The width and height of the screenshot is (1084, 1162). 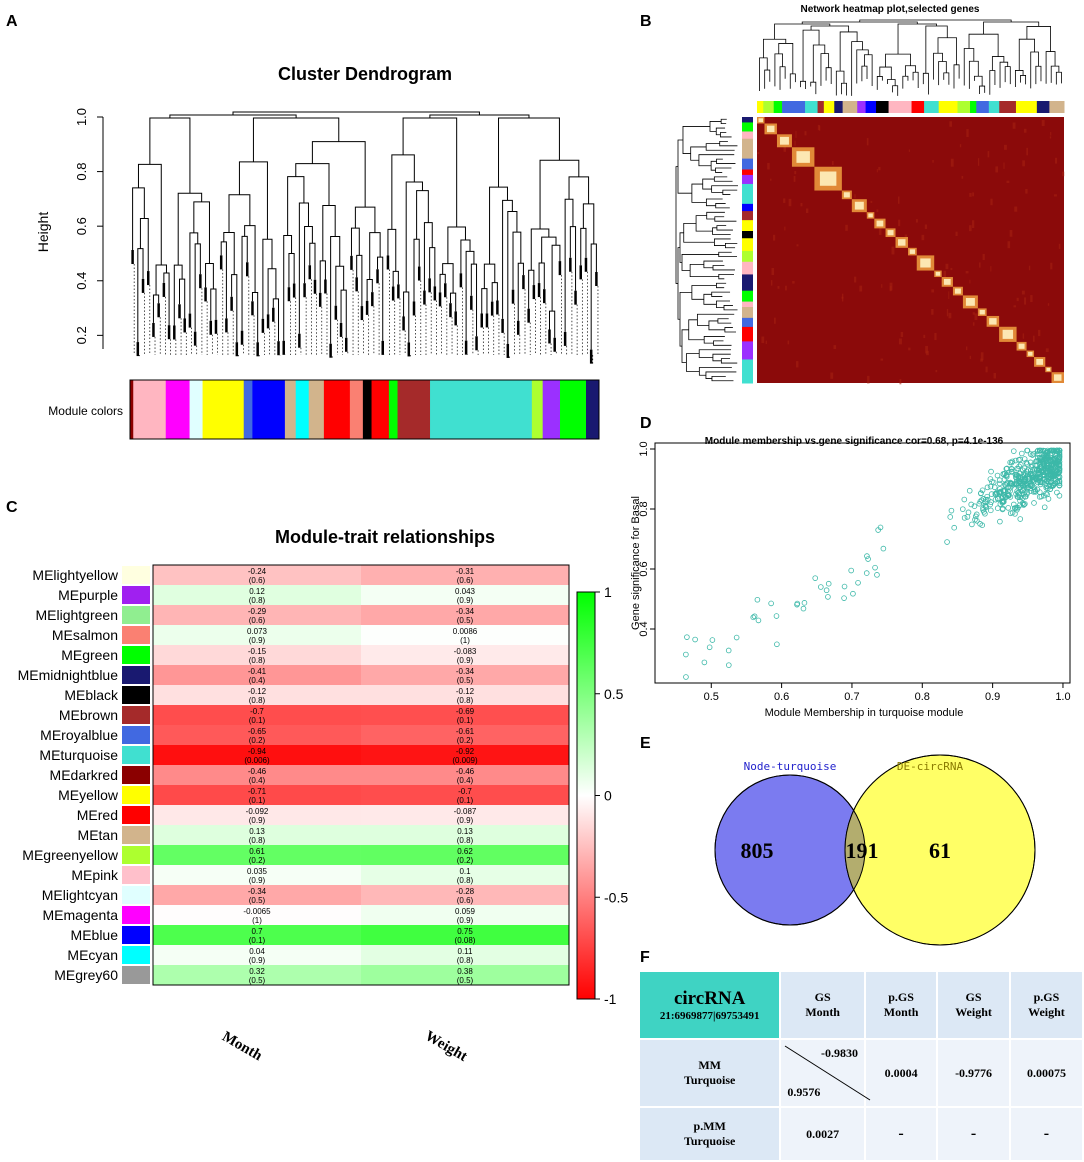 What do you see at coordinates (257, 951) in the screenshot?
I see `module-trait-cell-corr: 0.04` at bounding box center [257, 951].